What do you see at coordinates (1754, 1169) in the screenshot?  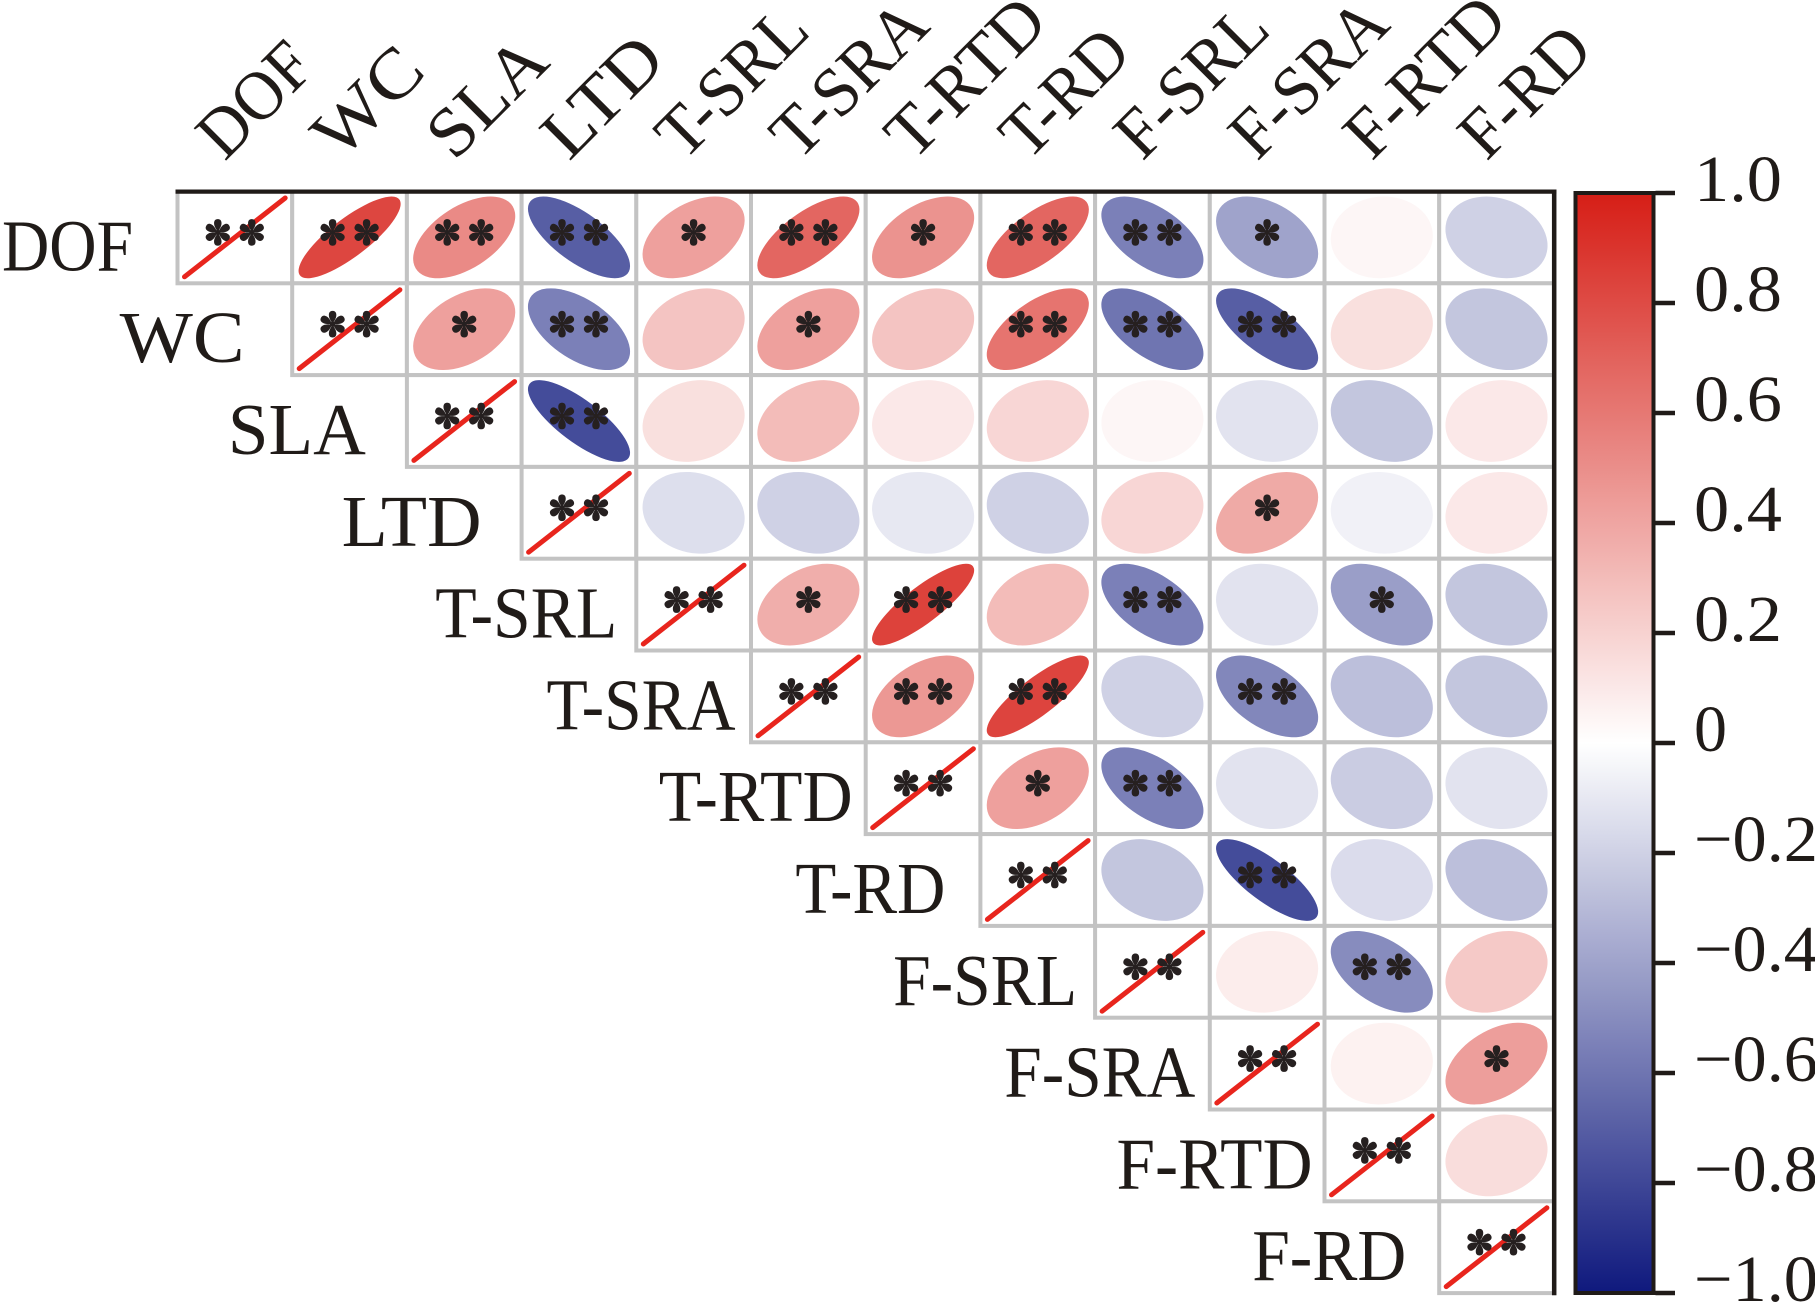 I see `svg-text: −0.8` at bounding box center [1754, 1169].